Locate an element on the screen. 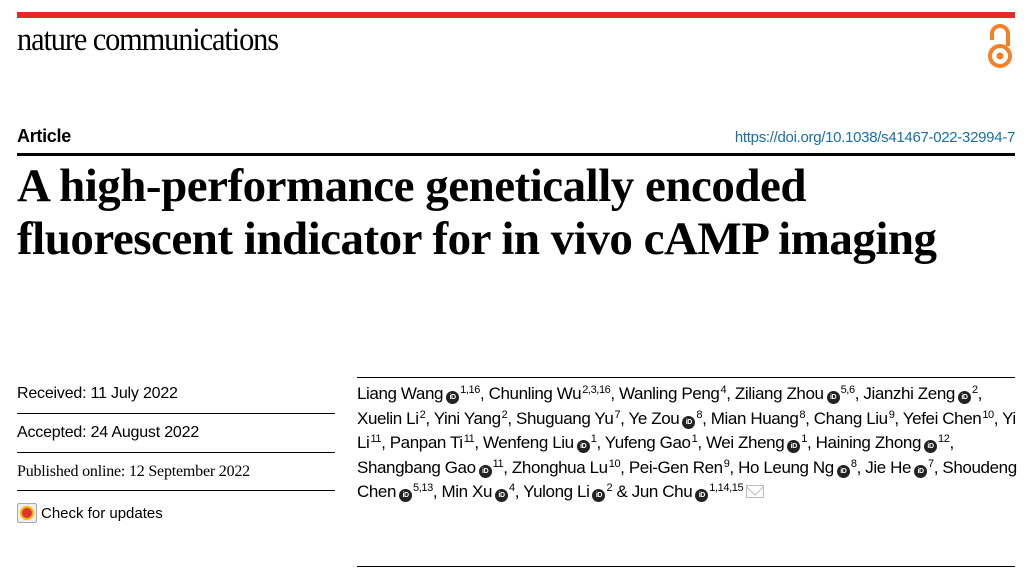  author: Ye Zou iD8 is located at coordinates (665, 418).